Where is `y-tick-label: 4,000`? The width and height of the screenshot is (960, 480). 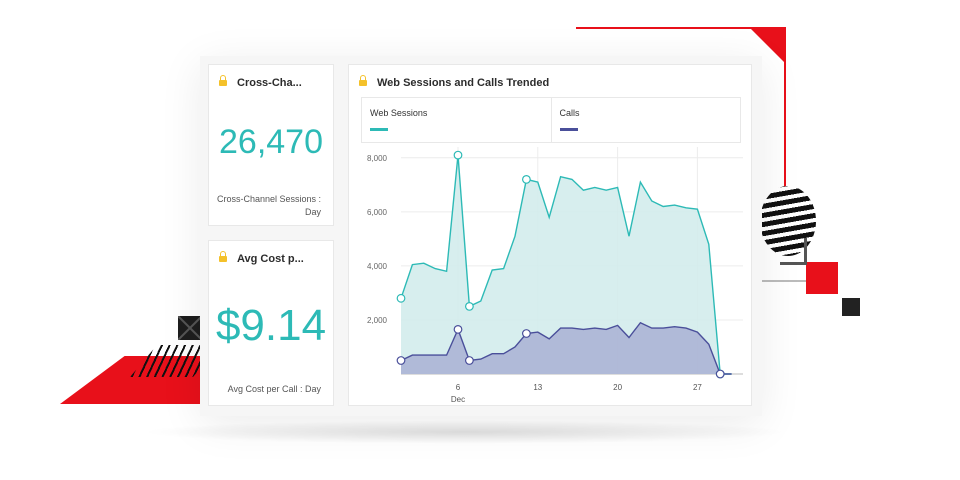 y-tick-label: 4,000 is located at coordinates (377, 266).